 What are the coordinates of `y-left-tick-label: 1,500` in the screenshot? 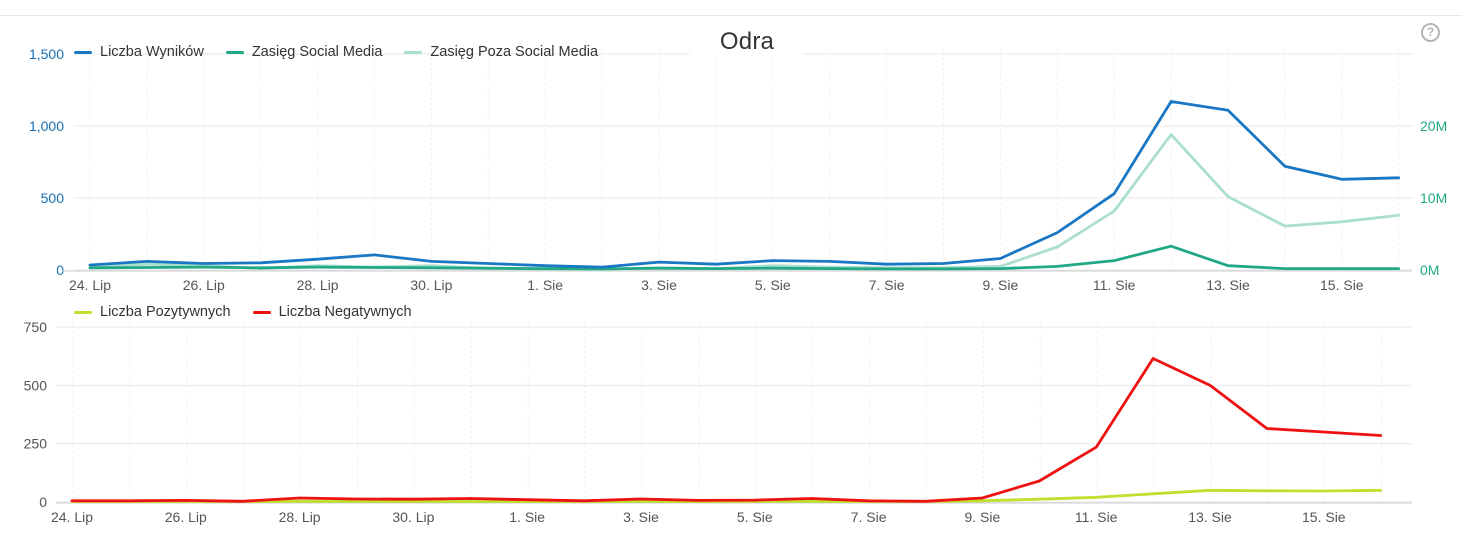 It's located at (46, 54).